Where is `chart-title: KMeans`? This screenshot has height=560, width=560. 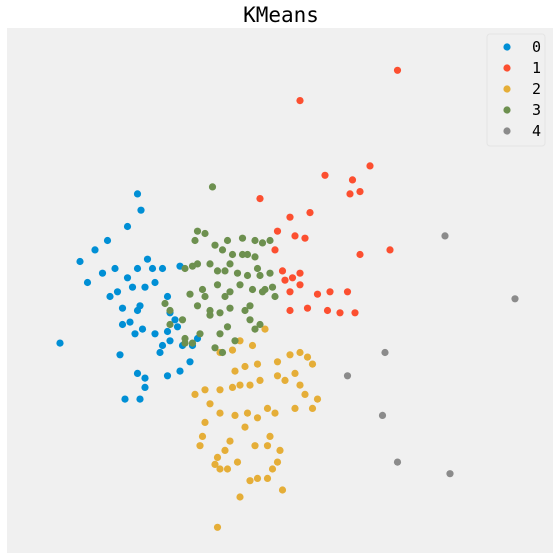
chart-title: KMeans is located at coordinates (281, 15).